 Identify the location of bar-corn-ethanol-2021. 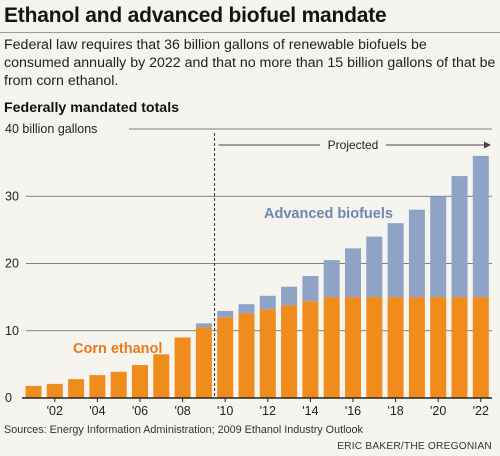
(459, 347).